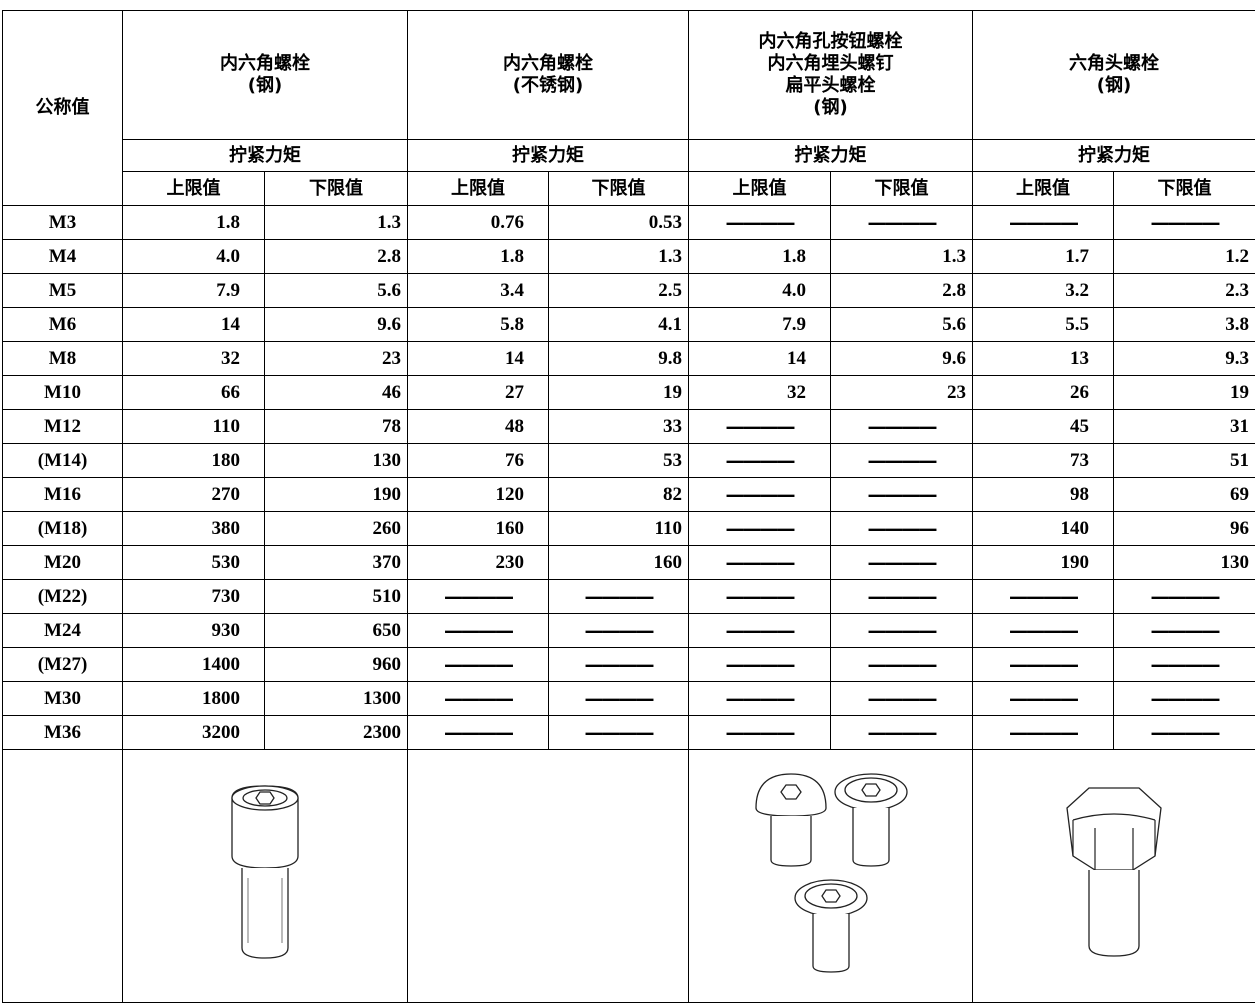 Image resolution: width=1255 pixels, height=1008 pixels. Describe the element at coordinates (1043, 324) in the screenshot. I see `torque-value: 5.5` at that location.